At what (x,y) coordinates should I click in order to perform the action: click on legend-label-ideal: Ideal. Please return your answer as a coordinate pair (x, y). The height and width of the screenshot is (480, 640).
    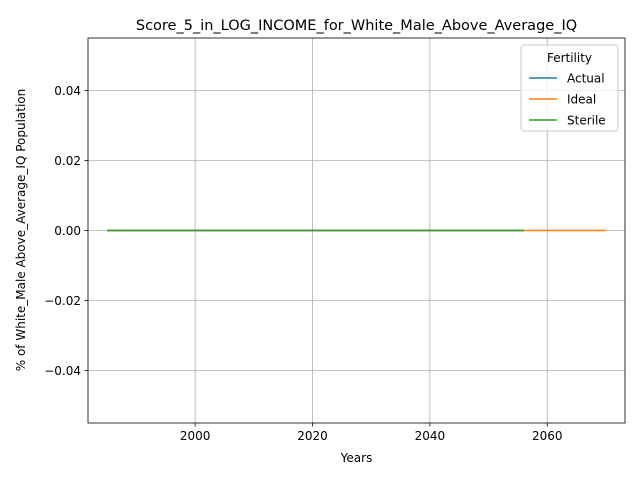
    Looking at the image, I should click on (581, 100).